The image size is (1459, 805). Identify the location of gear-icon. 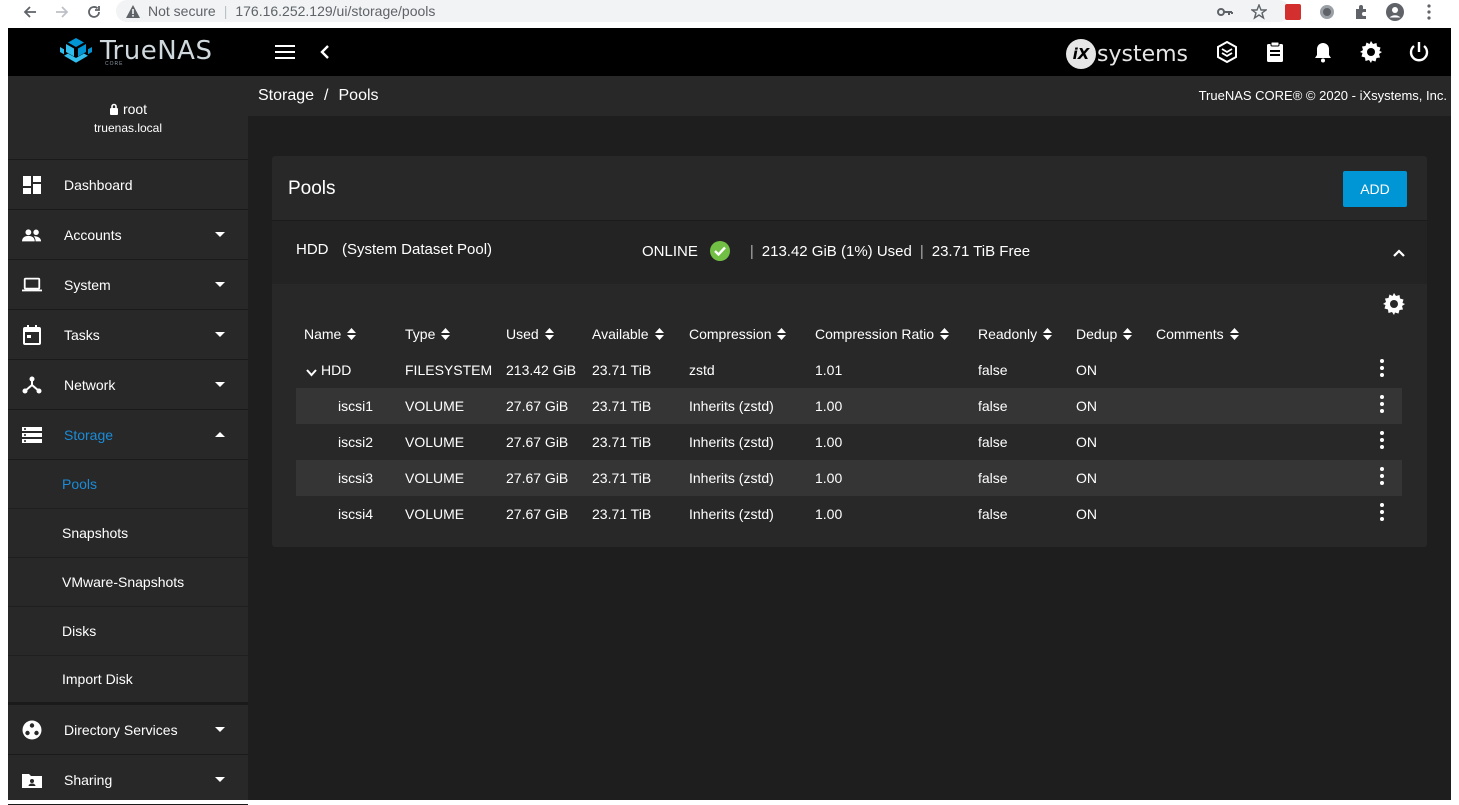
(1371, 52).